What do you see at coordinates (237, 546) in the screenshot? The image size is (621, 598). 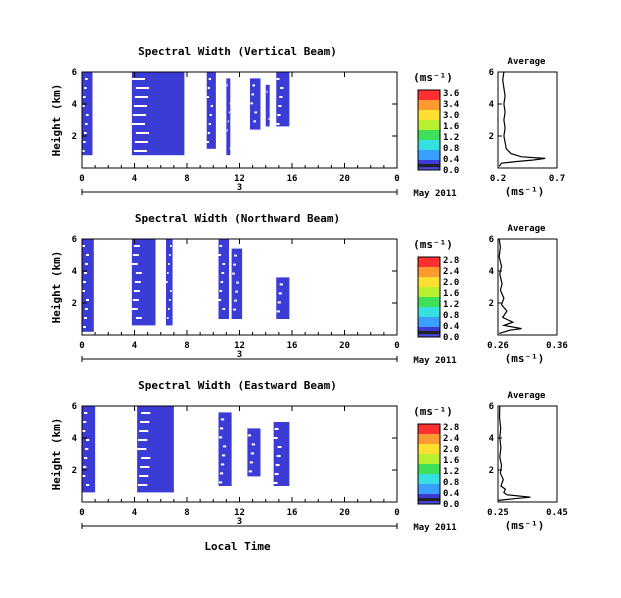 I see `x-axis-label: Local Time` at bounding box center [237, 546].